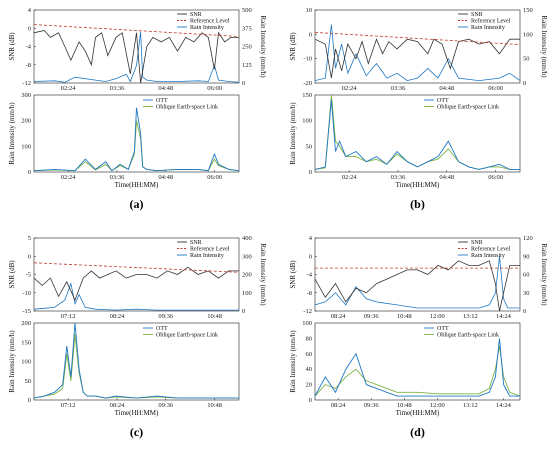 This screenshot has width=550, height=457. I want to click on panel-c-bottom-legend-label: Oblique Earth-space Link, so click(187, 336).